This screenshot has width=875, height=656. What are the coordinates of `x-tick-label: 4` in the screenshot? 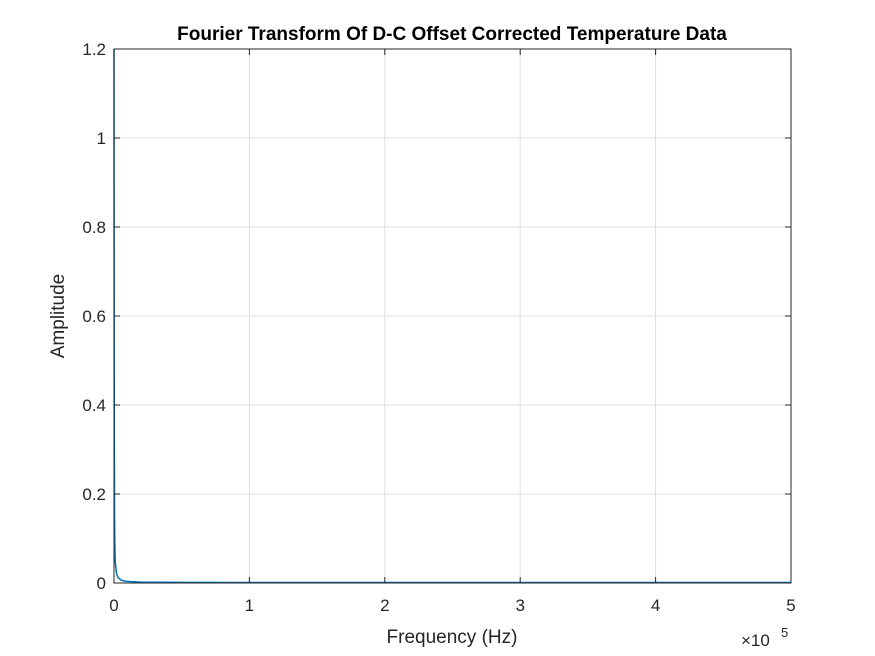 It's located at (655, 605).